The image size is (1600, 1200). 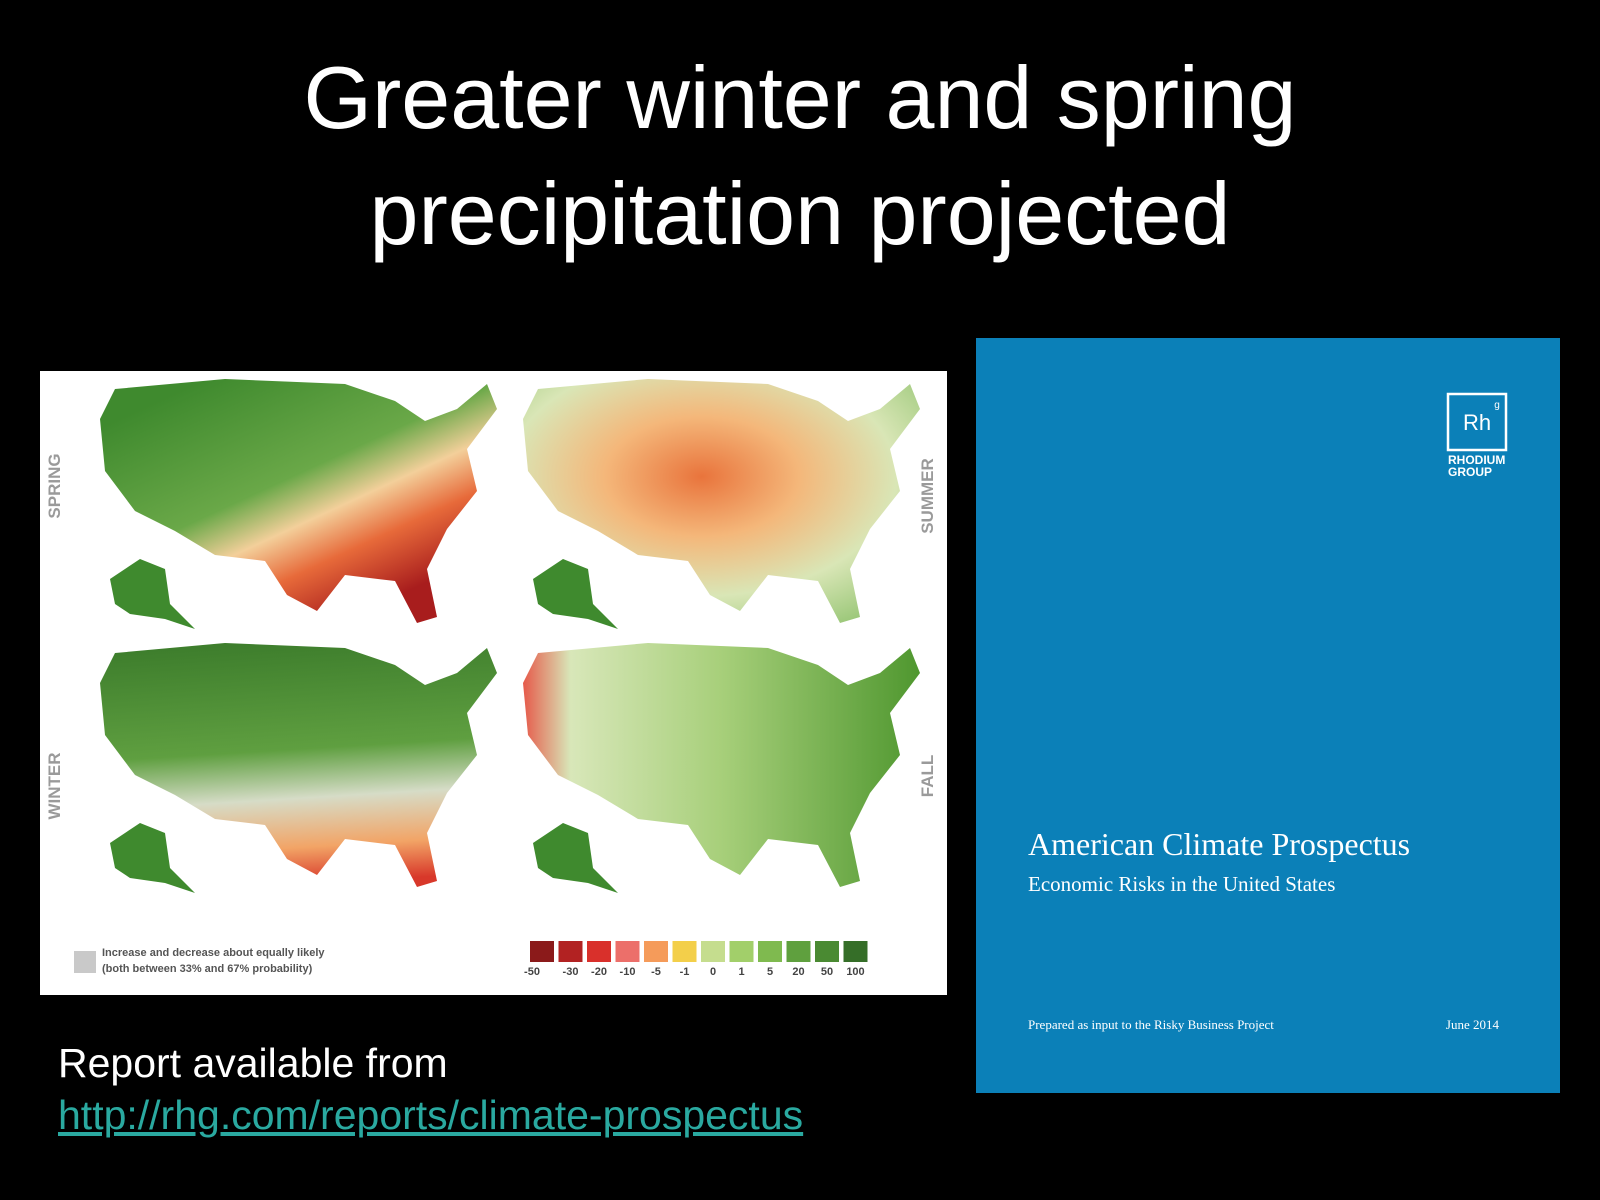 What do you see at coordinates (721, 768) in the screenshot?
I see `fall-map` at bounding box center [721, 768].